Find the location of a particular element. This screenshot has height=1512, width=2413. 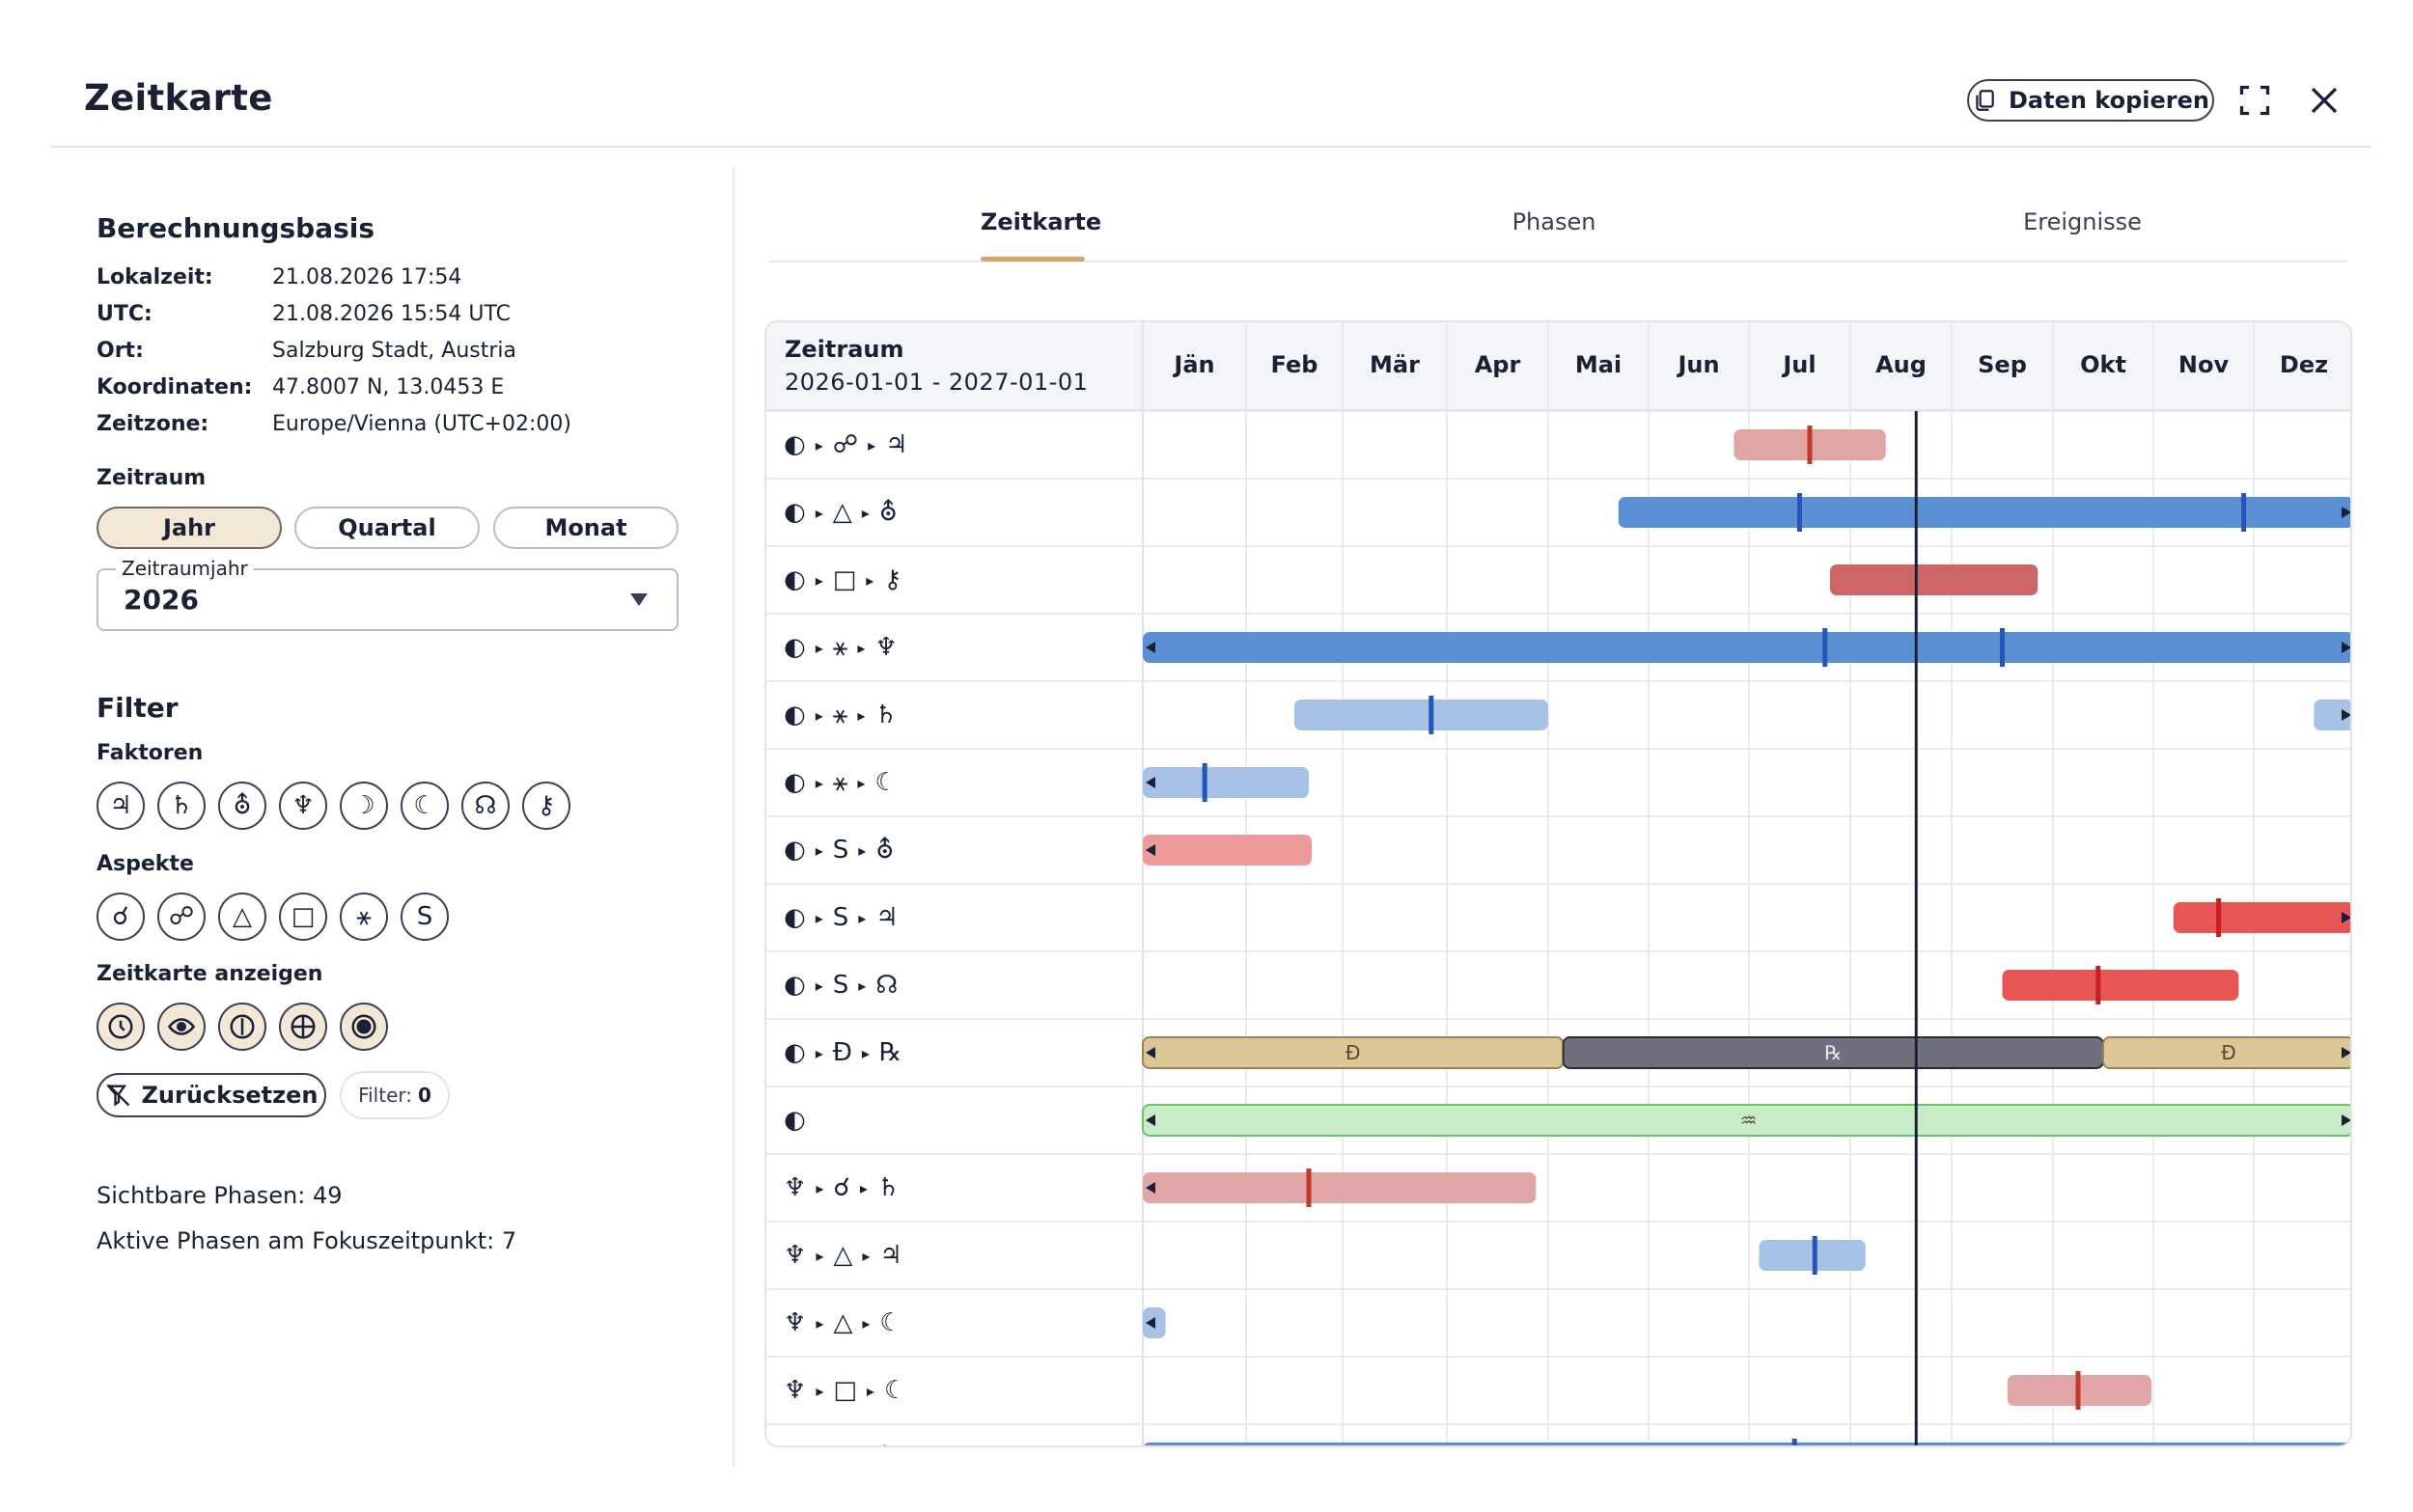

row-label: ◐ ▸ S ▸ ♃ is located at coordinates (841, 917).